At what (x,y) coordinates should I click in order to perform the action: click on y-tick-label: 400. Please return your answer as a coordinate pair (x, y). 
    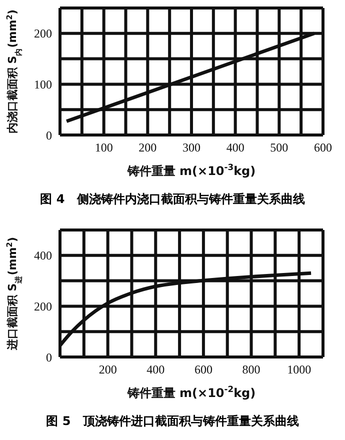
    Looking at the image, I should click on (43, 255).